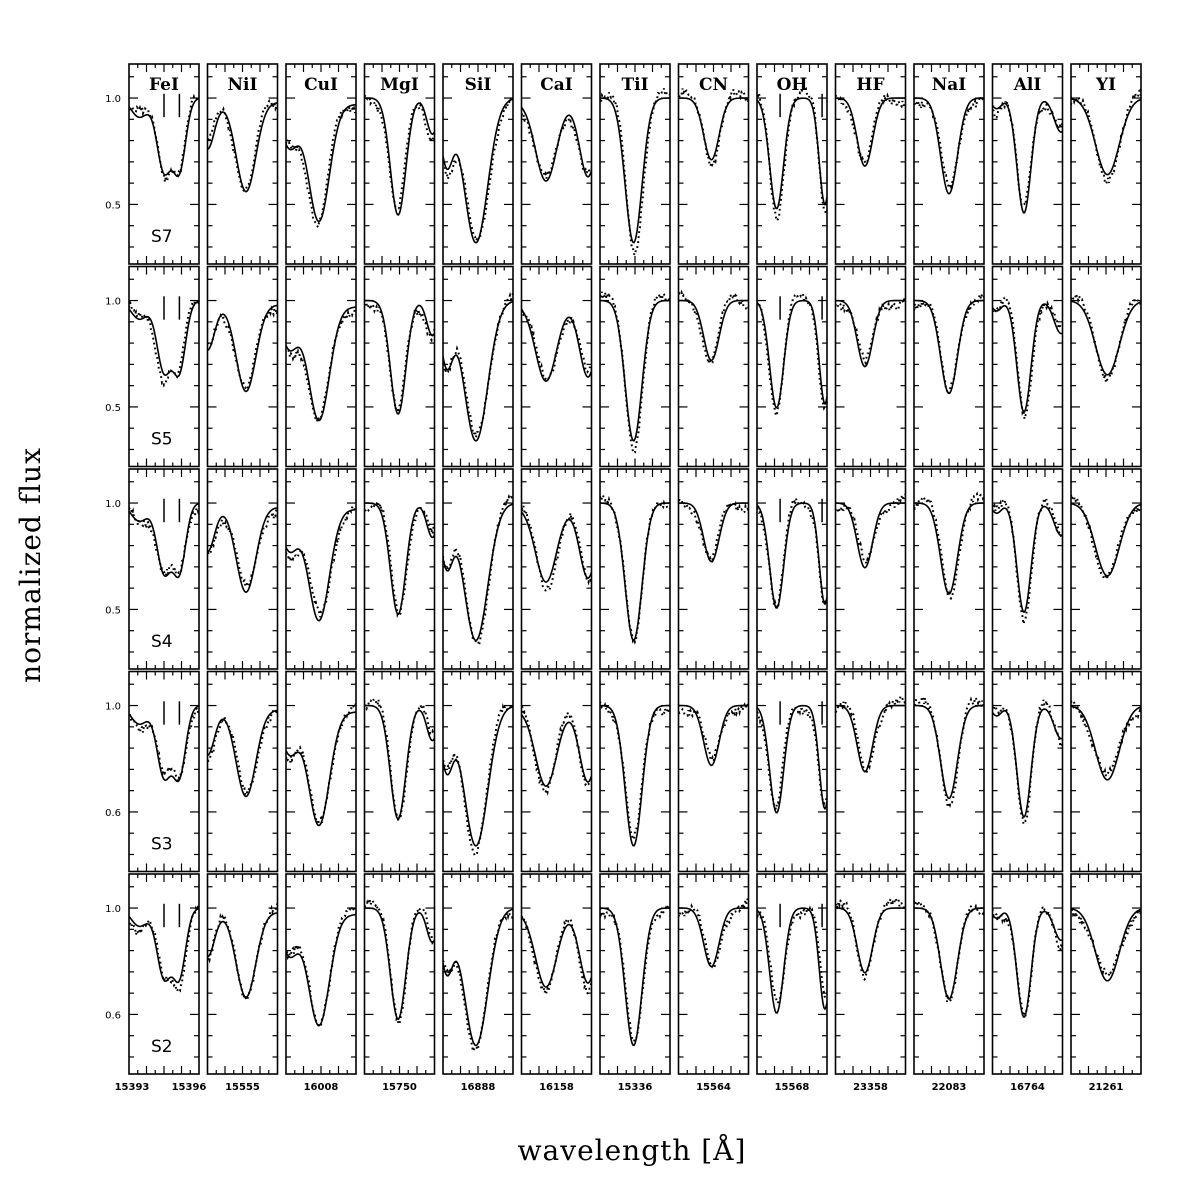 Image resolution: width=1195 pixels, height=1195 pixels. I want to click on element-label: NaI, so click(949, 85).